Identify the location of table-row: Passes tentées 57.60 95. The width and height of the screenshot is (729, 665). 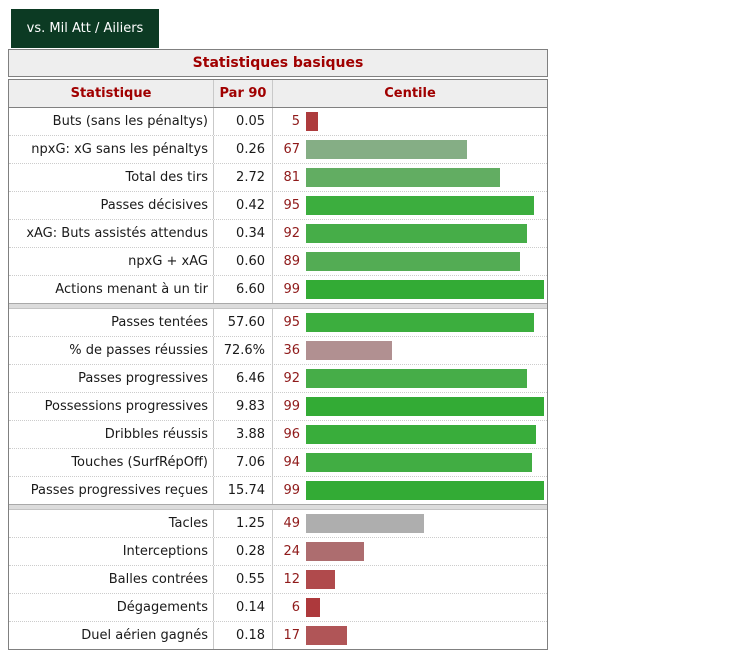
(278, 322).